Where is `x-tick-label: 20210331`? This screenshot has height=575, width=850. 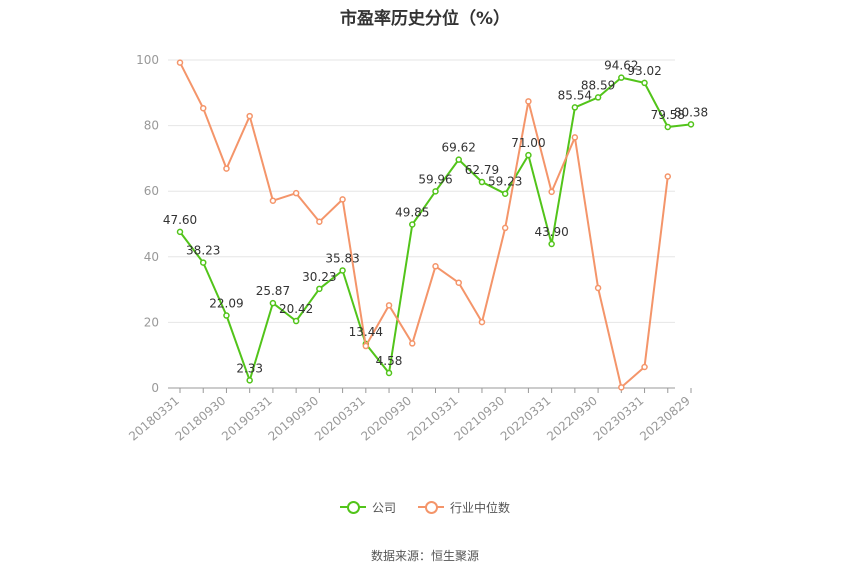 x-tick-label: 20210331 is located at coordinates (433, 419).